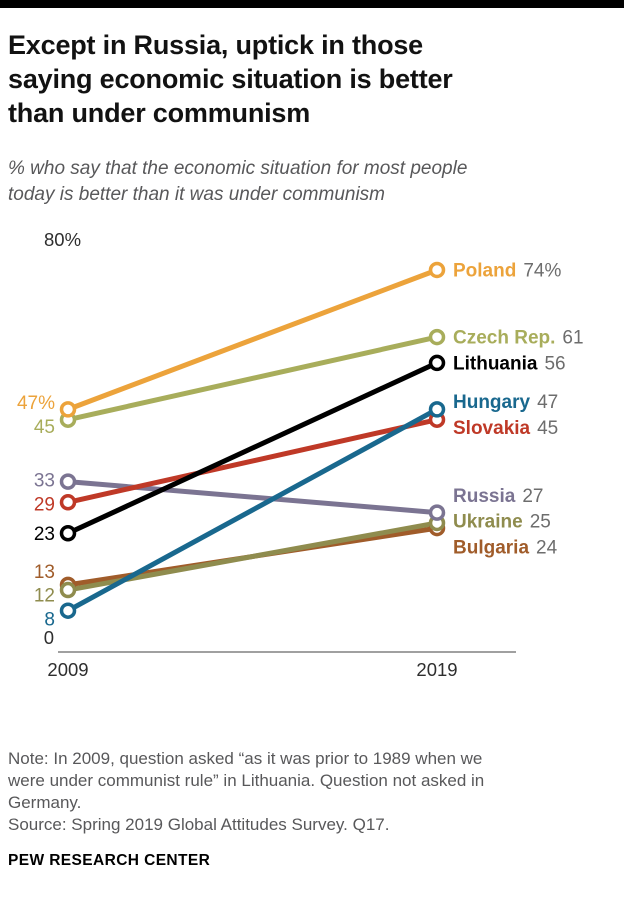 Image resolution: width=624 pixels, height=900 pixels. I want to click on y-axis-top-label: 80%, so click(62, 239).